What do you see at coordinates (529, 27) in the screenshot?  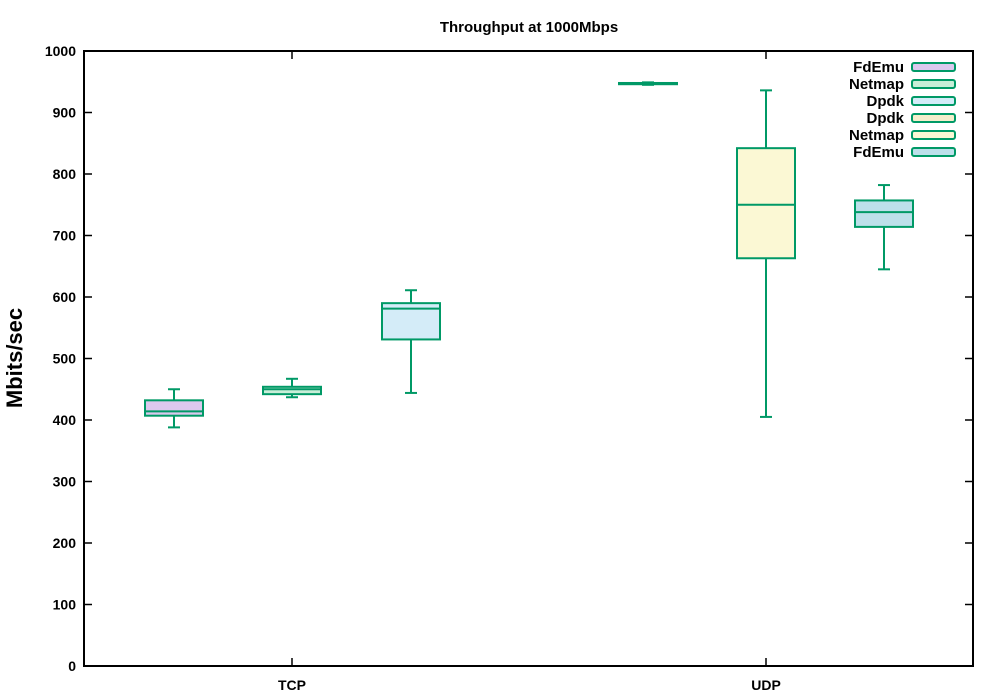 I see `chart-title: Throughput at 1000Mbps` at bounding box center [529, 27].